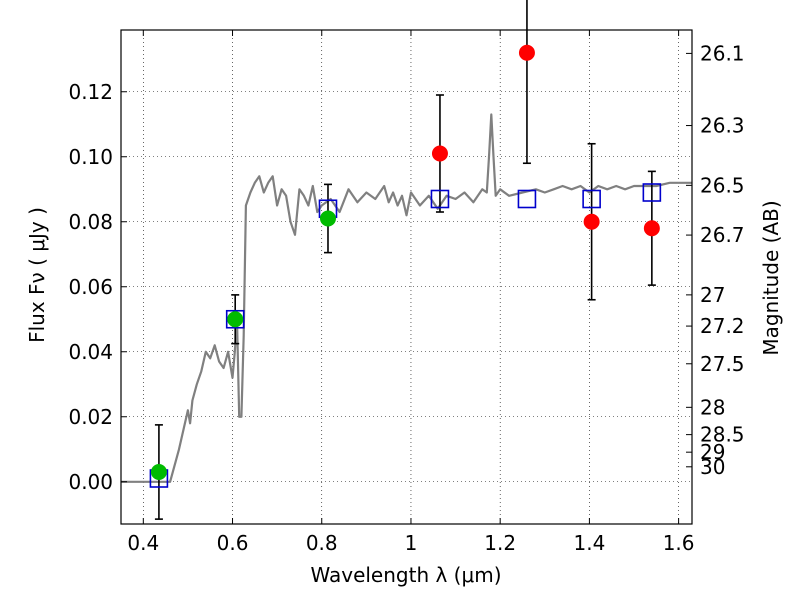  What do you see at coordinates (722, 435) in the screenshot?
I see `right-tick-label: 28.5` at bounding box center [722, 435].